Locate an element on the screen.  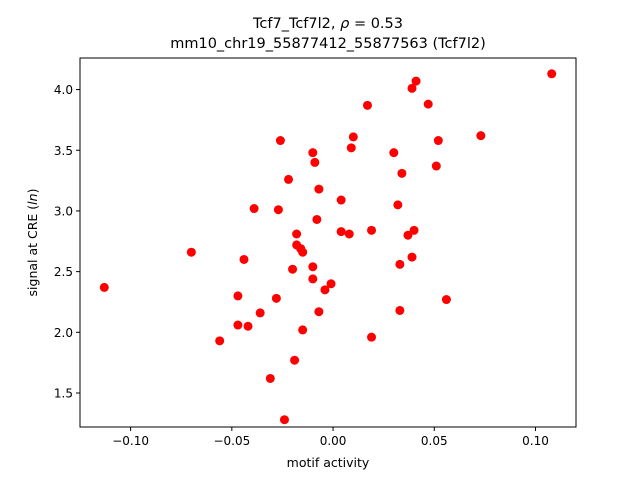
x-tick-label: −0.10 is located at coordinates (130, 441).